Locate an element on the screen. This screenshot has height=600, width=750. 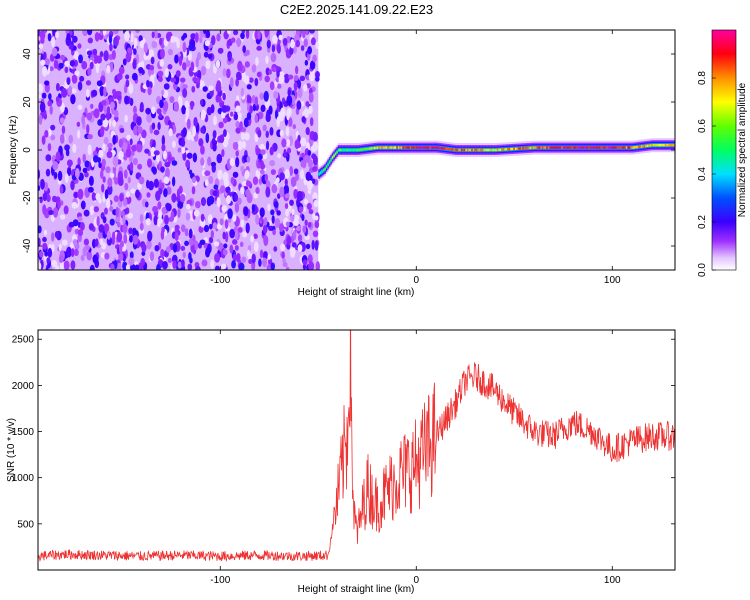
colorbar-tick-label: 0.4 is located at coordinates (702, 174).